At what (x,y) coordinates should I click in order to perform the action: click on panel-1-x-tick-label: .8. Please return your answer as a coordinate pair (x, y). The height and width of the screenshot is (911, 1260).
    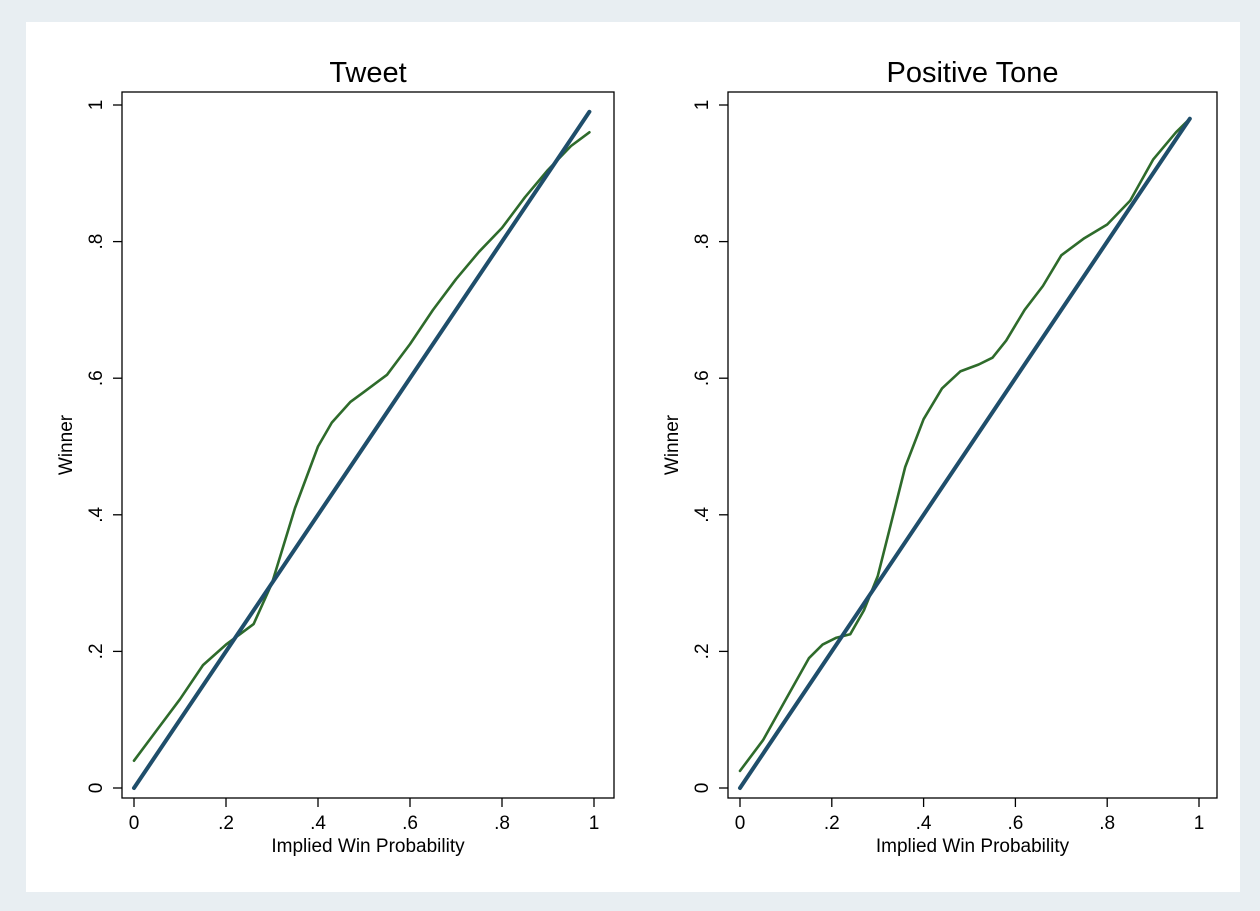
    Looking at the image, I should click on (502, 823).